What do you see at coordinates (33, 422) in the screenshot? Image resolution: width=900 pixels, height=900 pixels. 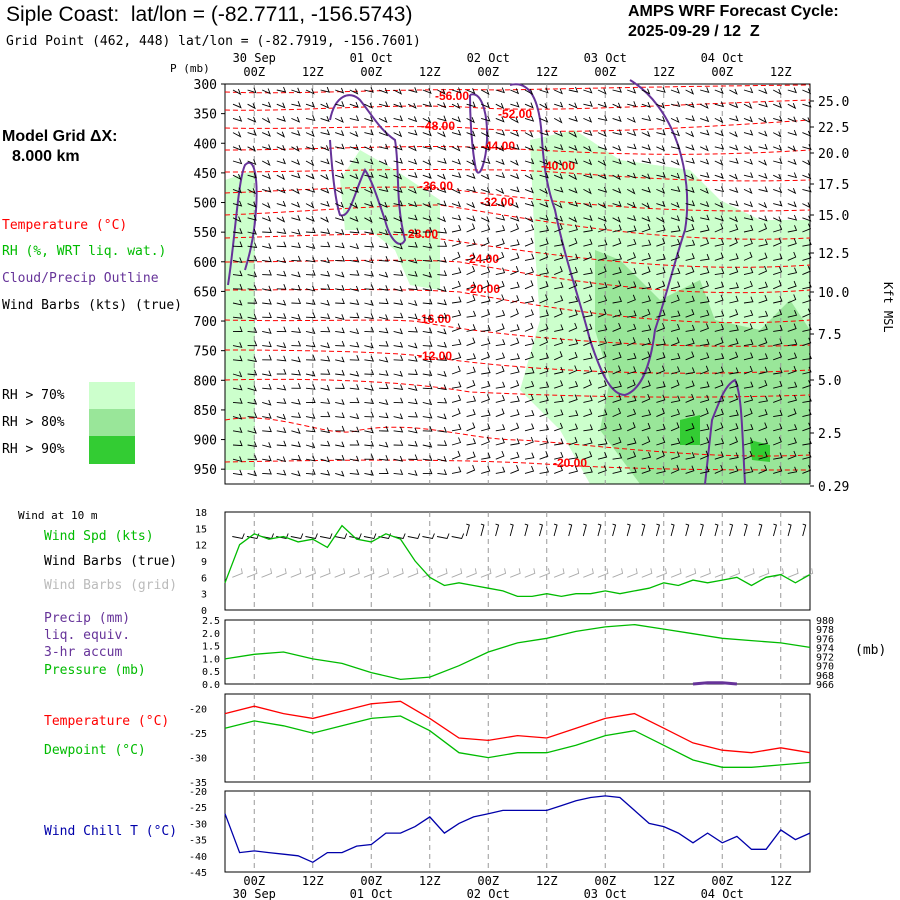 I see `legend-rh-80: RH > 80%` at bounding box center [33, 422].